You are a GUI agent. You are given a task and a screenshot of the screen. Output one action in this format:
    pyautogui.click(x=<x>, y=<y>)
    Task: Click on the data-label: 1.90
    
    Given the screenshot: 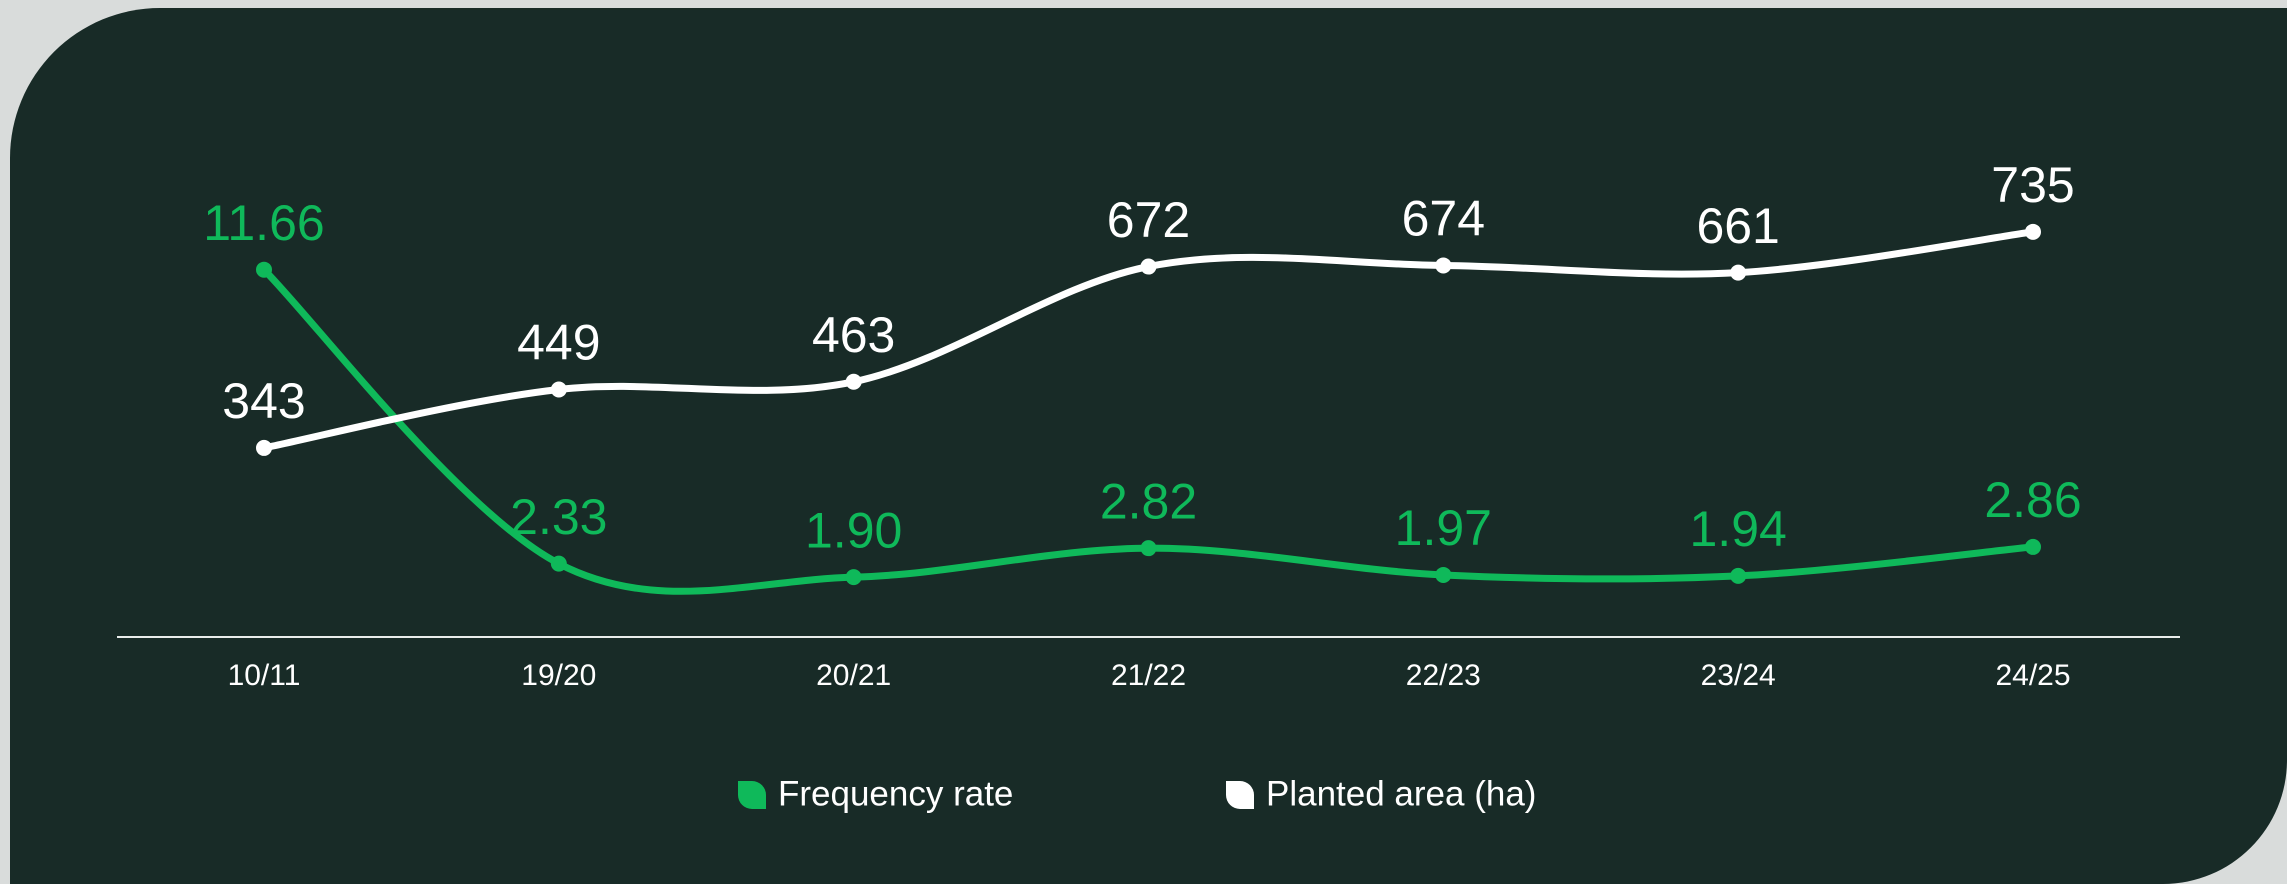 What is the action you would take?
    pyautogui.click(x=853, y=530)
    